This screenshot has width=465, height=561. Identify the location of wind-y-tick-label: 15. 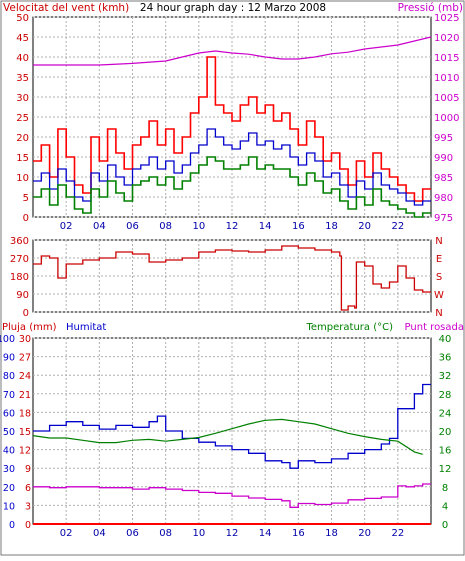
(22, 158).